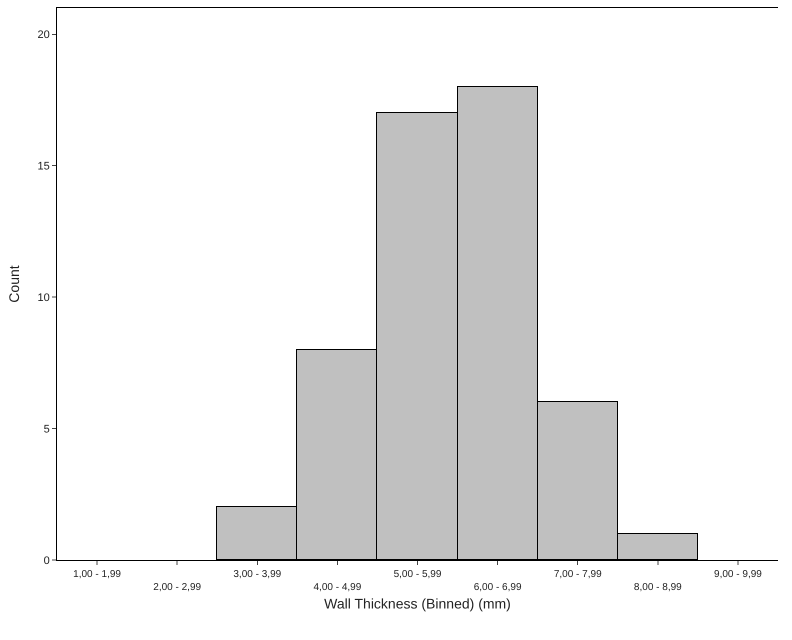  What do you see at coordinates (418, 574) in the screenshot?
I see `x-tick-label: 5,00 - 5,99` at bounding box center [418, 574].